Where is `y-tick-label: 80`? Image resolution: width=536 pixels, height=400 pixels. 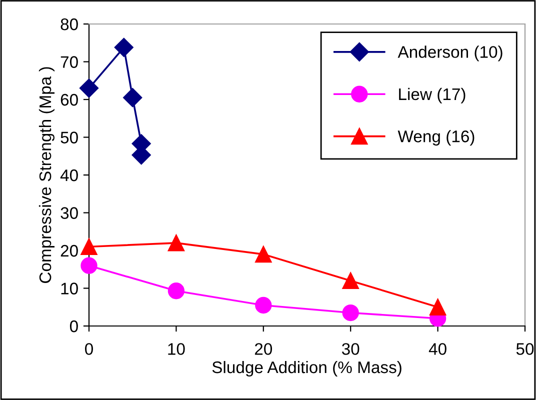 y-tick-label: 80 is located at coordinates (69, 24).